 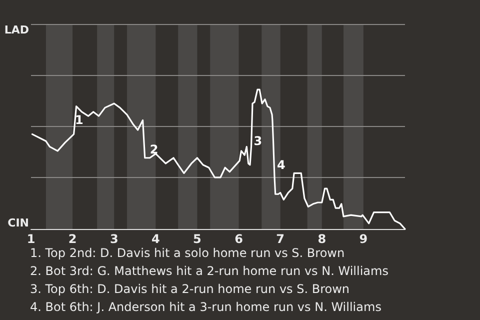 What do you see at coordinates (238, 239) in the screenshot?
I see `x-tick-label: 6` at bounding box center [238, 239].